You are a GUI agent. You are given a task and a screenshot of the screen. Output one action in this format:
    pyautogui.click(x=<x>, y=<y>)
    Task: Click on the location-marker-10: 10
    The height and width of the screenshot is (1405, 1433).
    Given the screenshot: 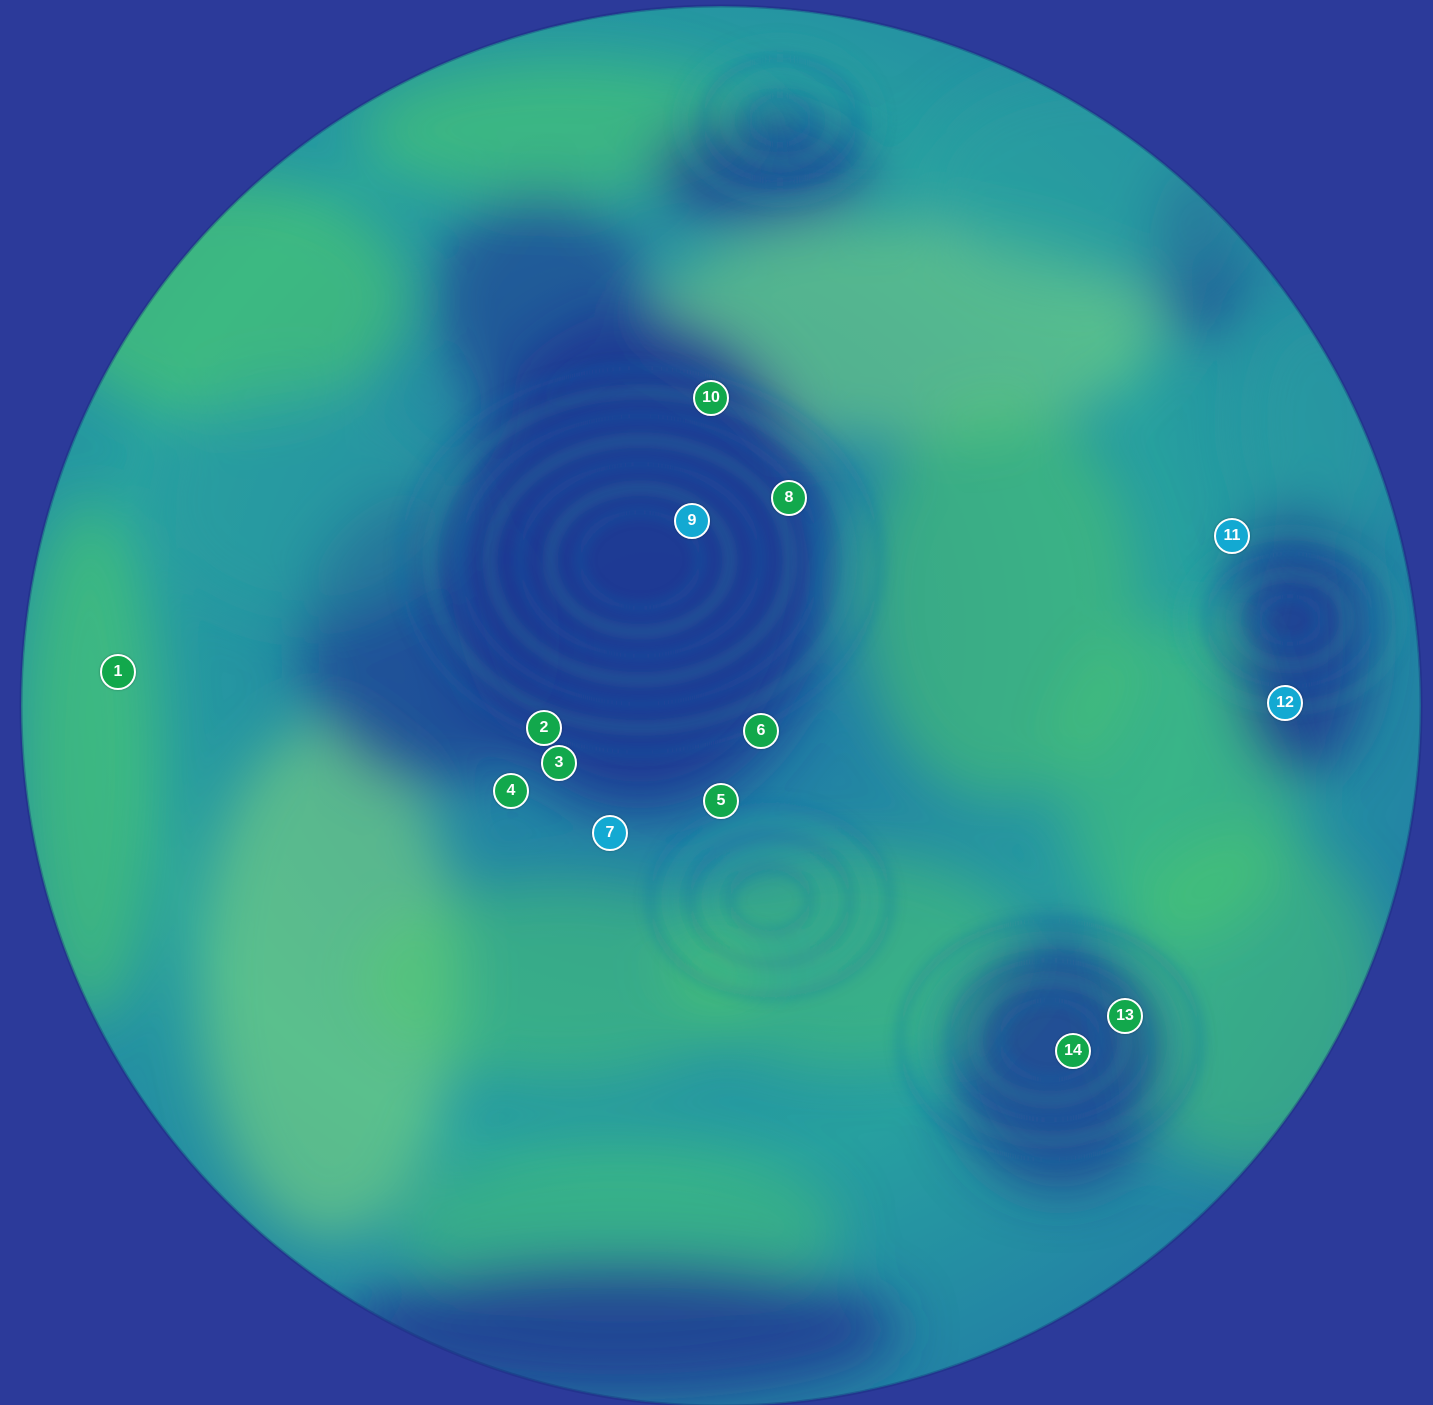 What is the action you would take?
    pyautogui.click(x=711, y=398)
    